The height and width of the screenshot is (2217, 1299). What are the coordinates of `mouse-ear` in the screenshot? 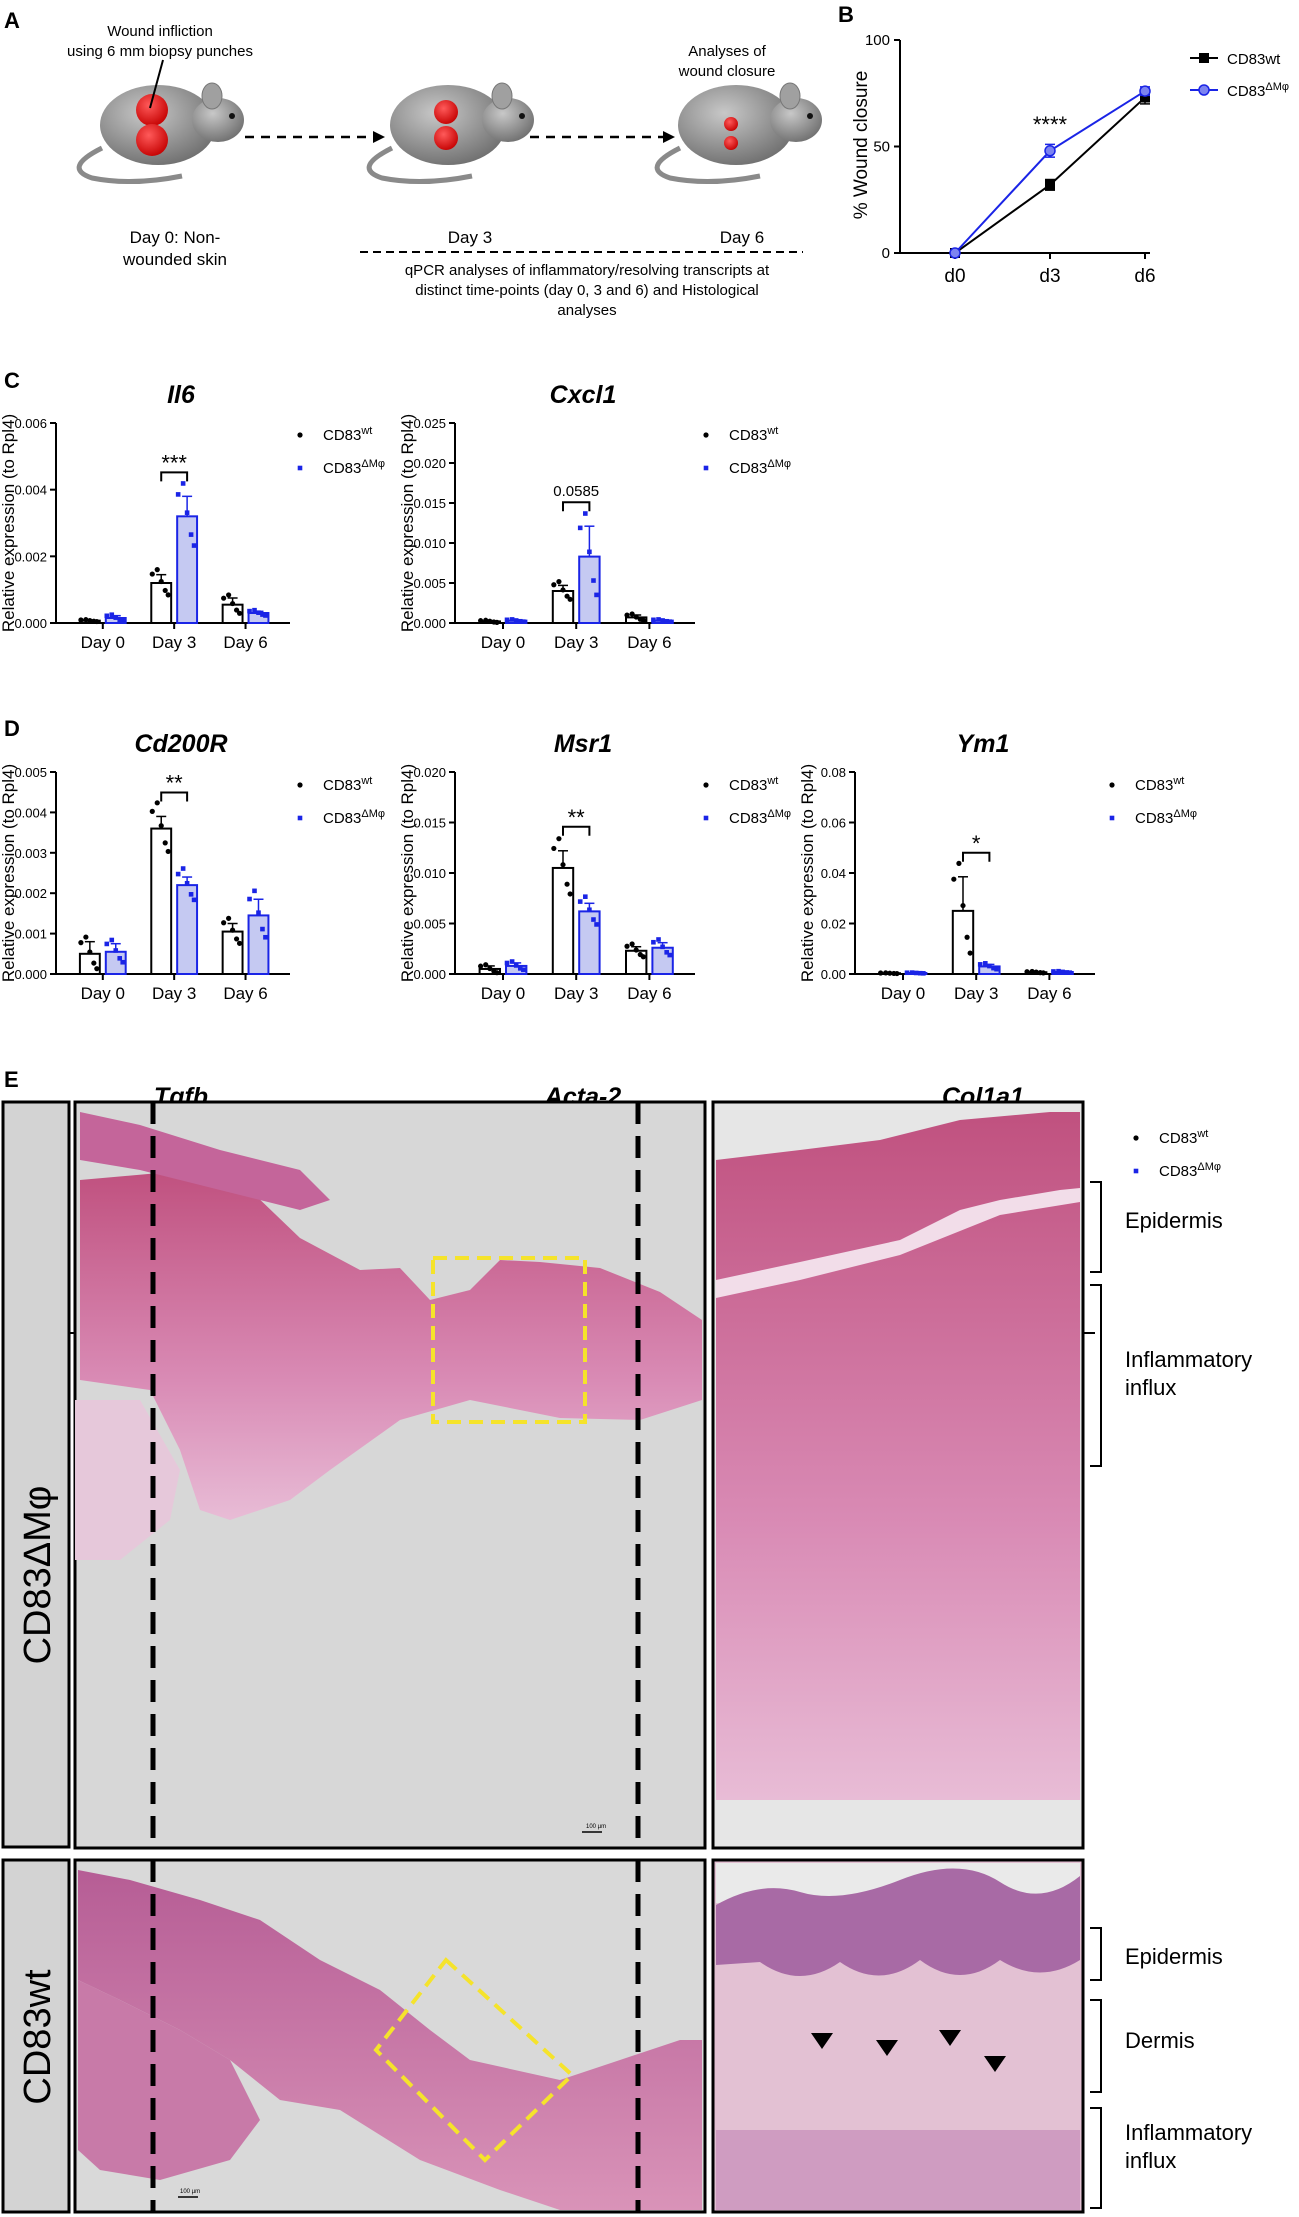 It's located at (790, 96).